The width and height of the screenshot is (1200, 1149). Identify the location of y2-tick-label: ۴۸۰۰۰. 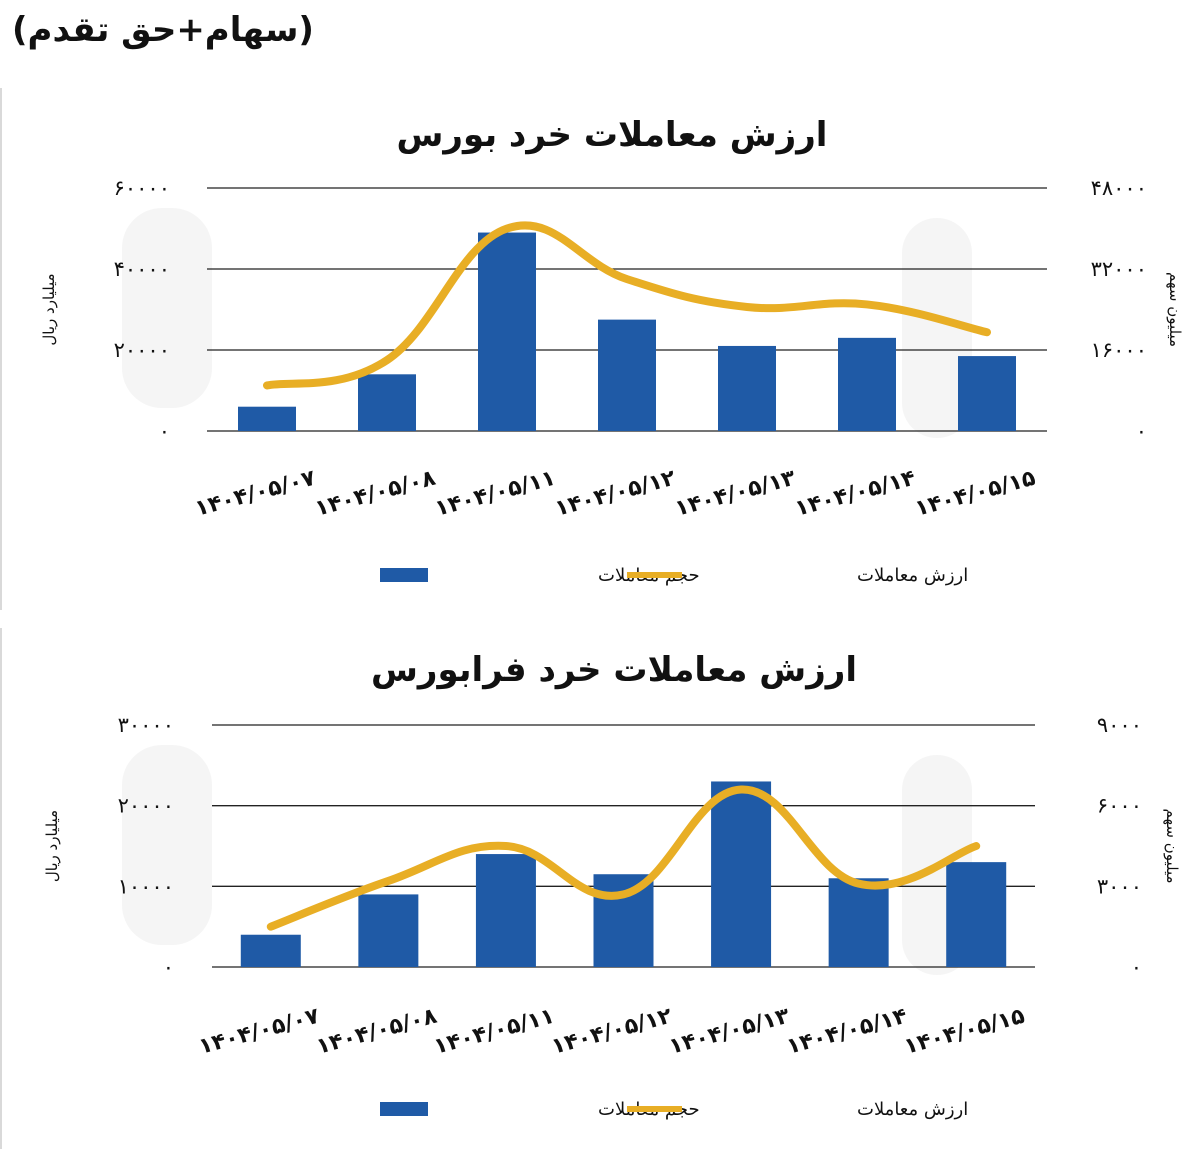
(1119, 188).